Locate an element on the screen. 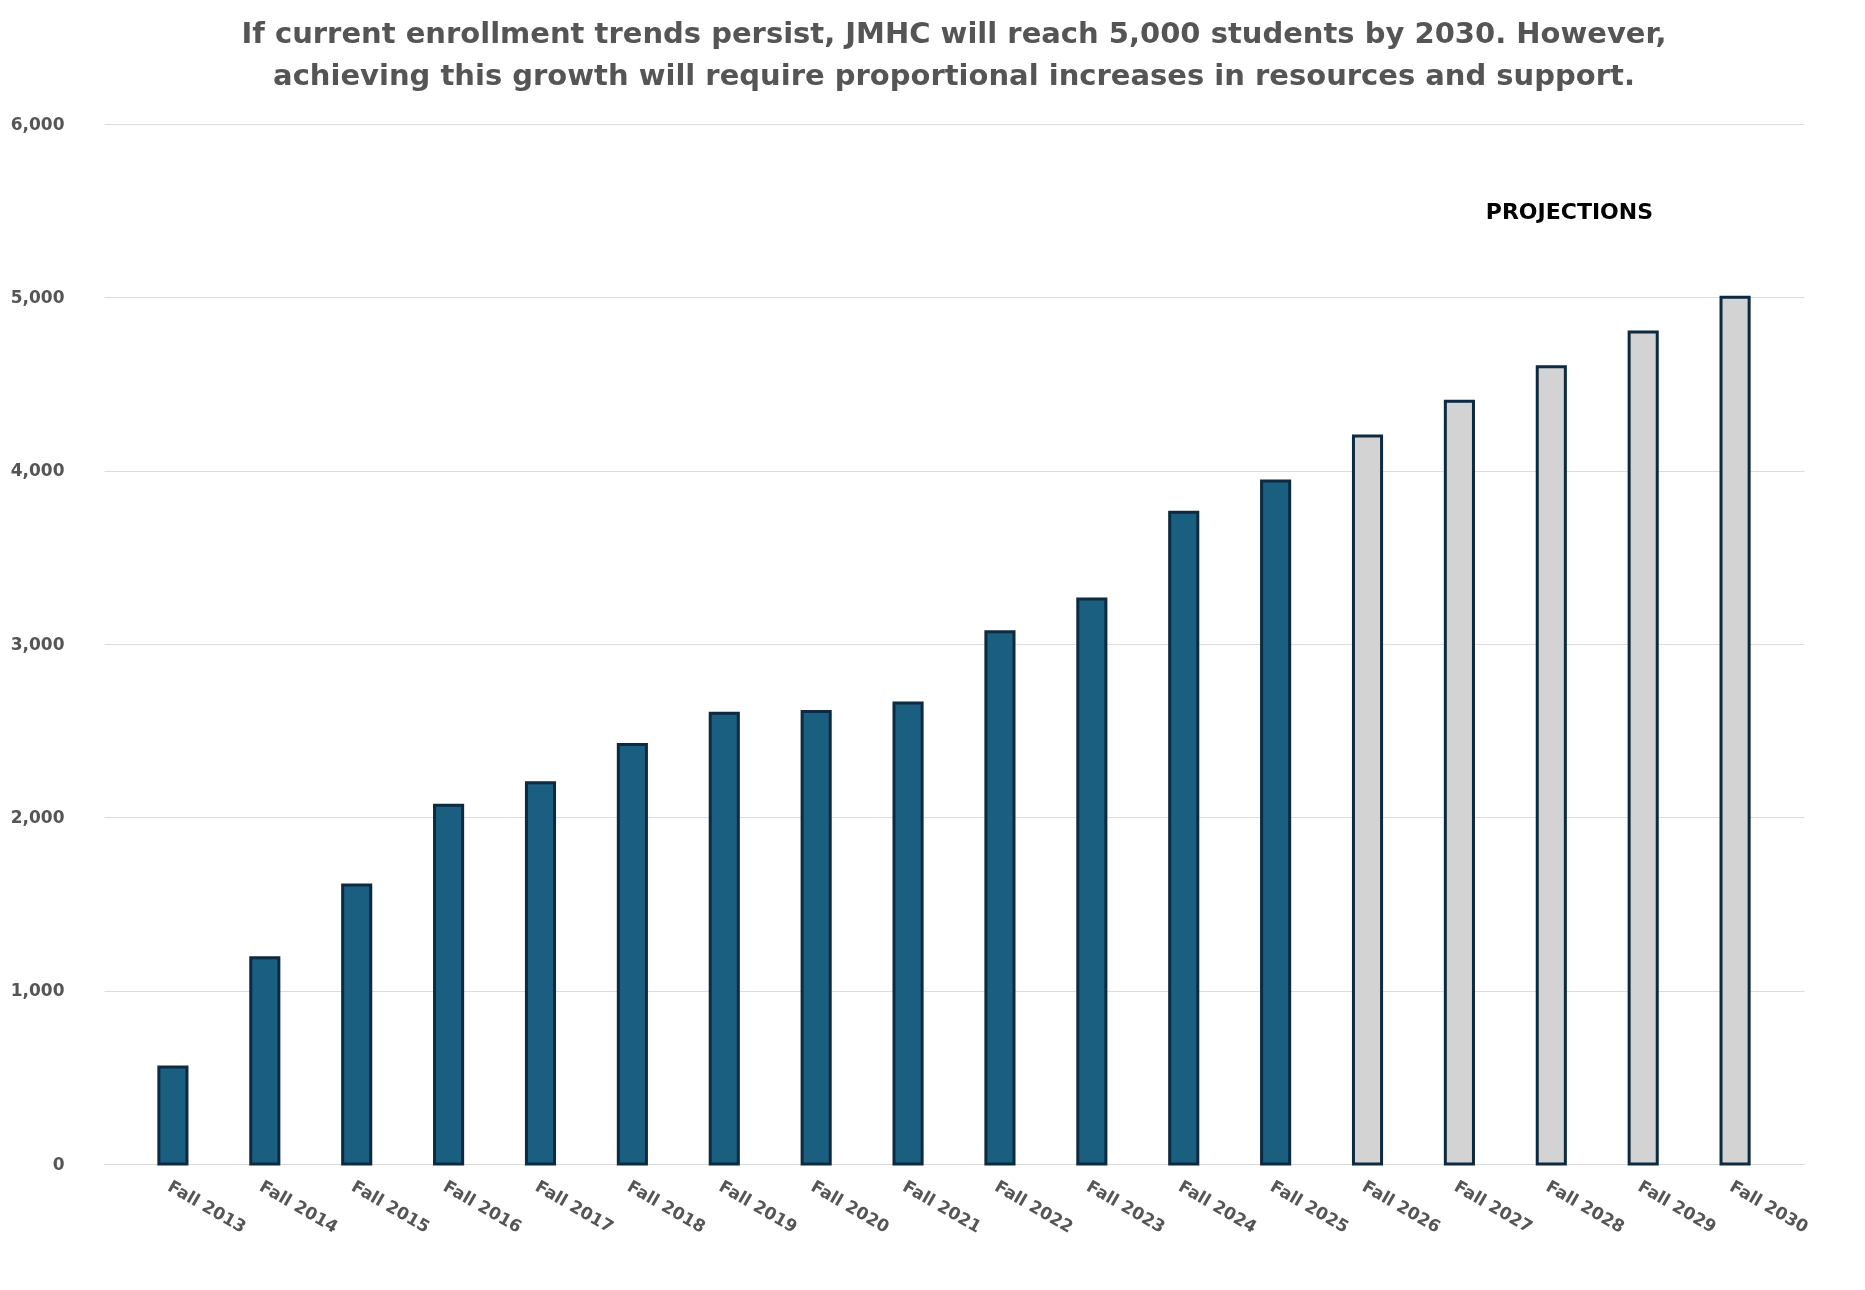 Image resolution: width=1865 pixels, height=1290 pixels. y-tick-label: 2,000 is located at coordinates (37, 816).